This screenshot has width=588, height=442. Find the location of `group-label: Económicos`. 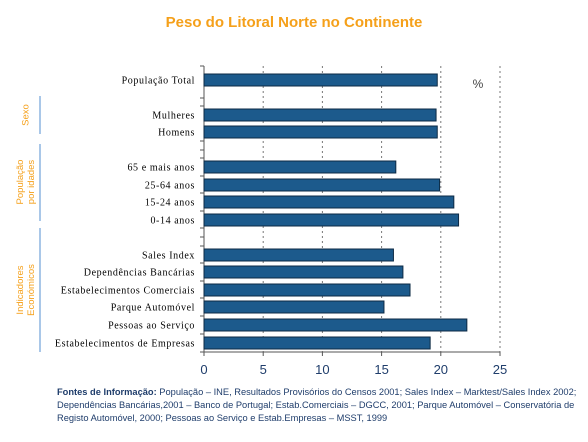

group-label: Económicos is located at coordinates (31, 290).